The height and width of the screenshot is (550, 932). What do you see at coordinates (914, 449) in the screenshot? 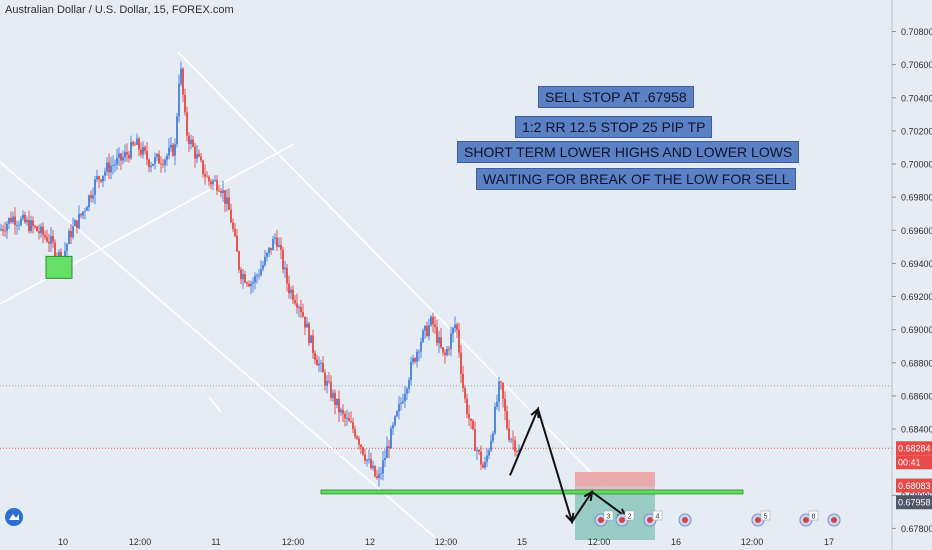
I see `current-price-tag-text: 0.68284` at bounding box center [914, 449].